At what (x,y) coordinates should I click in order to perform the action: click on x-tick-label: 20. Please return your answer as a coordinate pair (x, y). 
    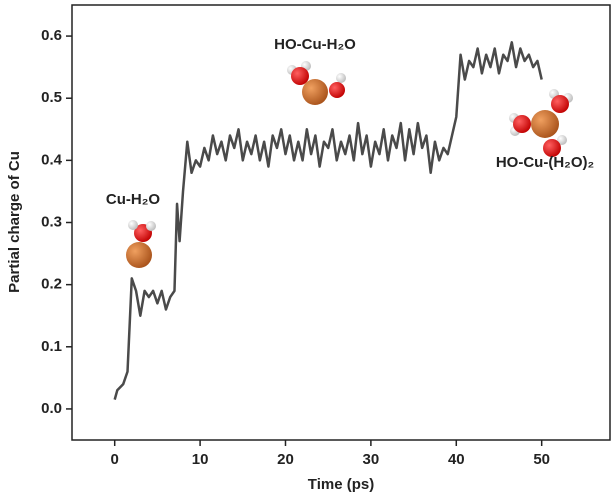
    Looking at the image, I should click on (285, 459).